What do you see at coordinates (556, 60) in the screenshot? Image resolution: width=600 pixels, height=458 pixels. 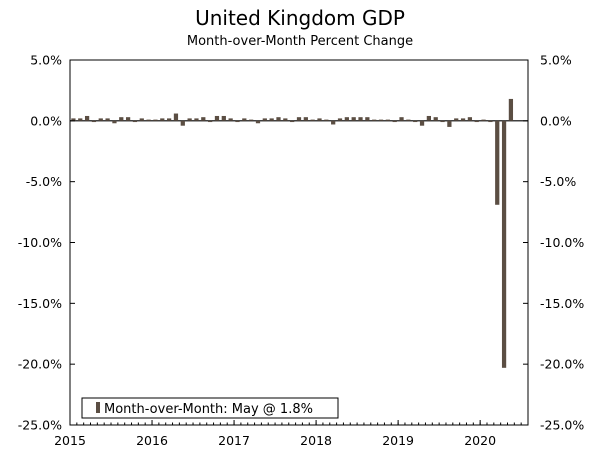 I see `y-tick-label-right: 5.0%` at bounding box center [556, 60].